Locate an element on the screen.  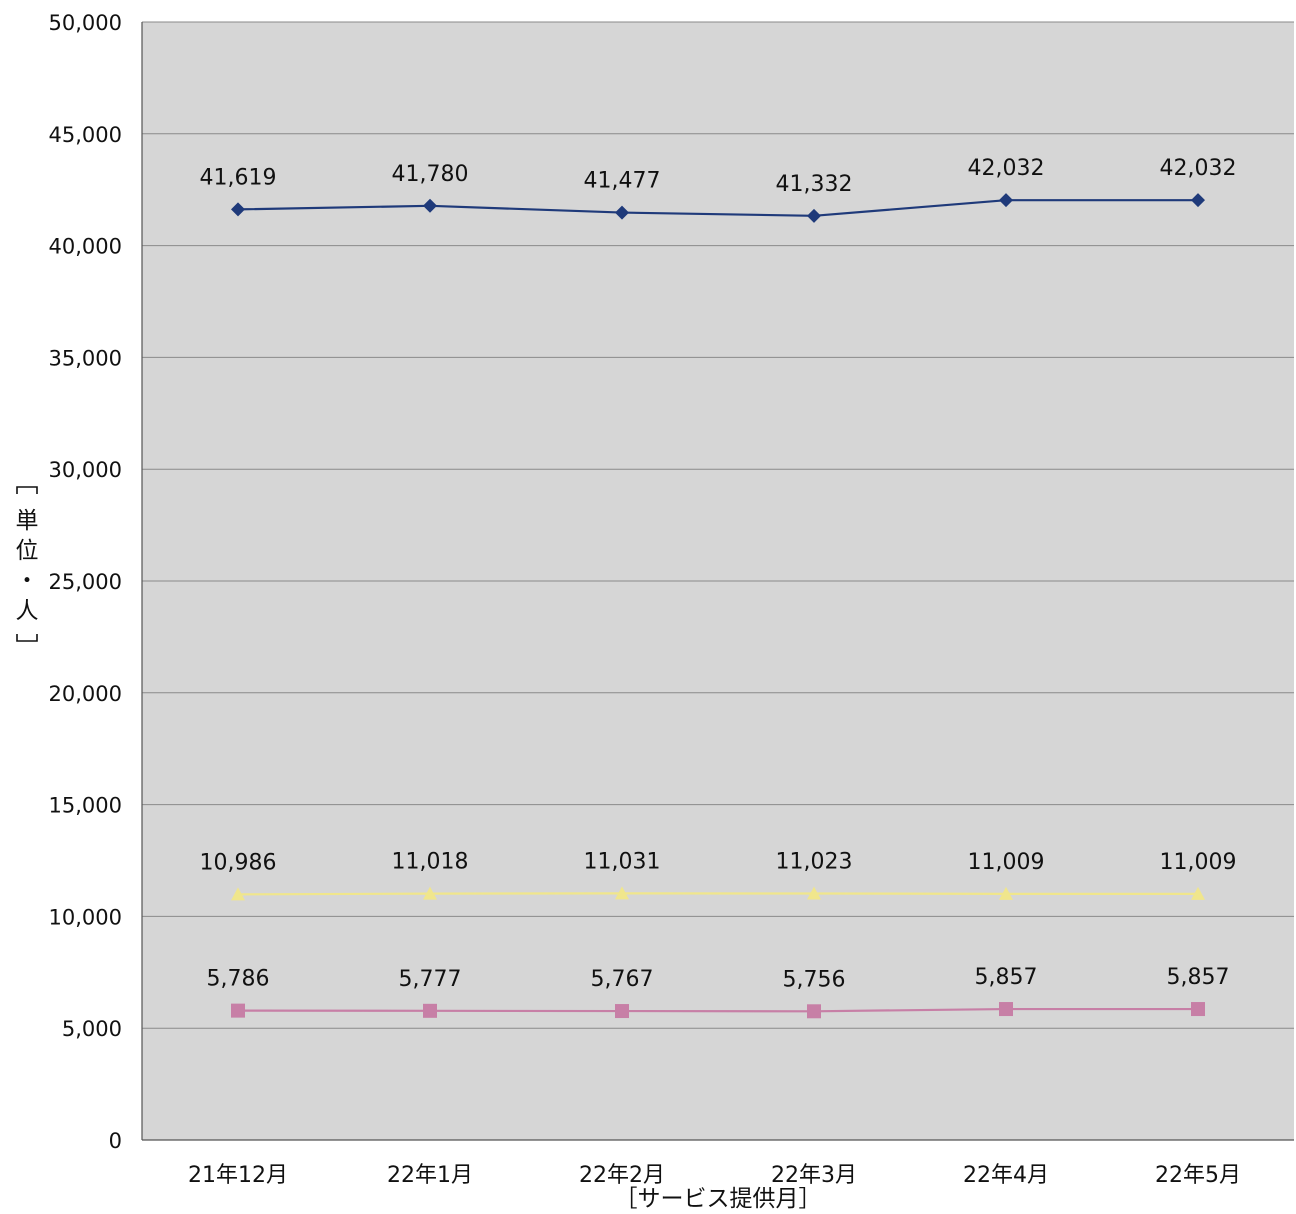
y-tick-label: 30,000 is located at coordinates (85, 470).